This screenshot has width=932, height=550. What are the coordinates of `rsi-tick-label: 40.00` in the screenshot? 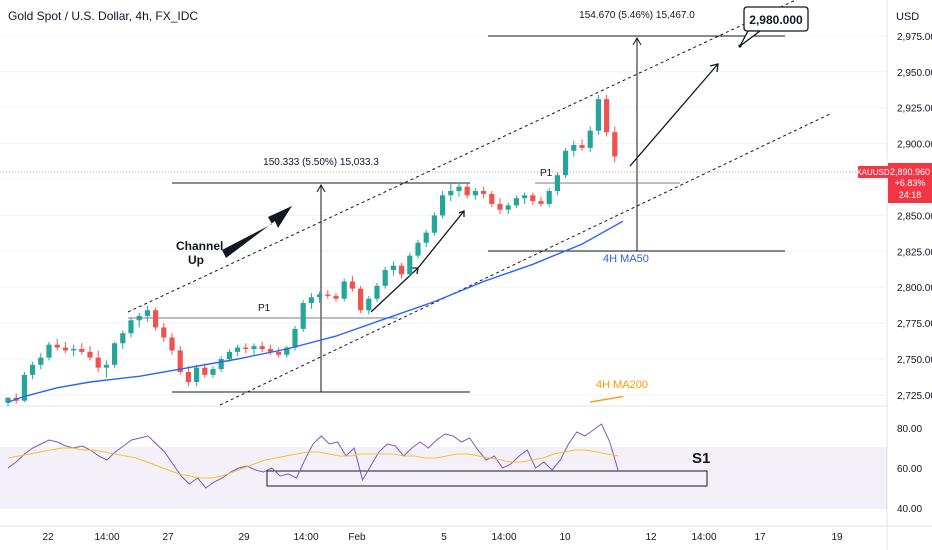 It's located at (909, 509).